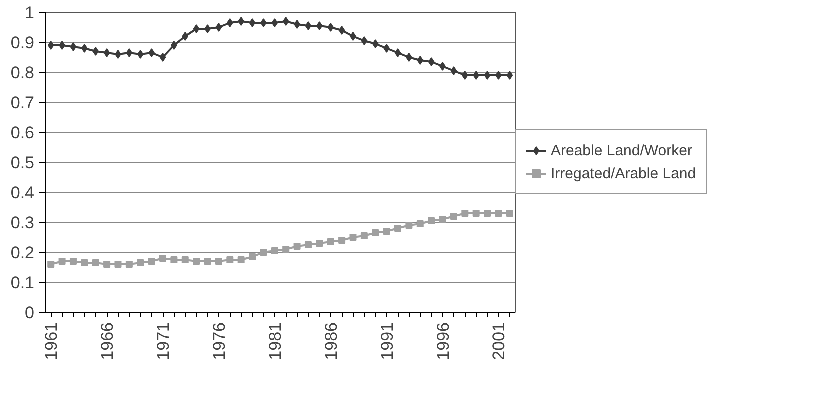  Describe the element at coordinates (331, 341) in the screenshot. I see `x-tick-label: 1986` at that location.